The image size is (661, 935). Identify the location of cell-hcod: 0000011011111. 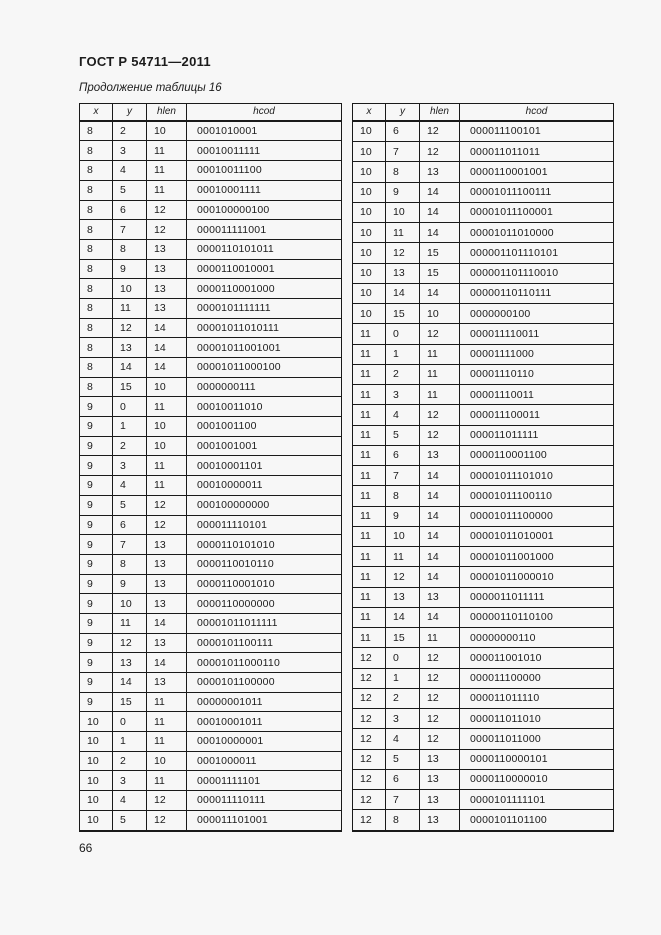
(536, 597).